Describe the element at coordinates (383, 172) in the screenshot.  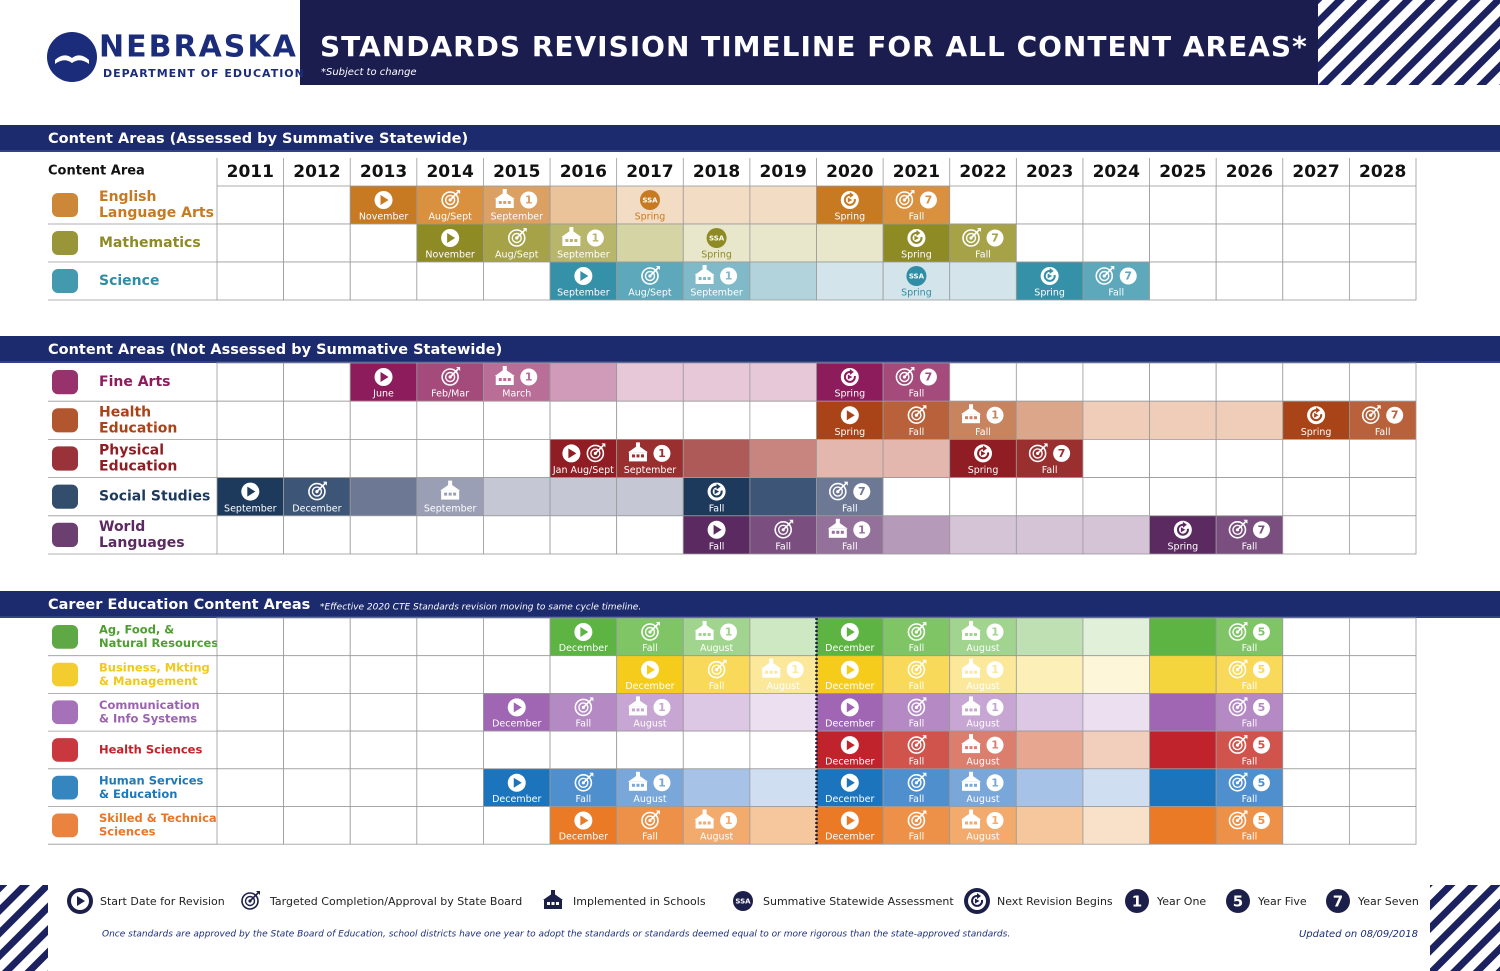
I see `year-label: 2013` at that location.